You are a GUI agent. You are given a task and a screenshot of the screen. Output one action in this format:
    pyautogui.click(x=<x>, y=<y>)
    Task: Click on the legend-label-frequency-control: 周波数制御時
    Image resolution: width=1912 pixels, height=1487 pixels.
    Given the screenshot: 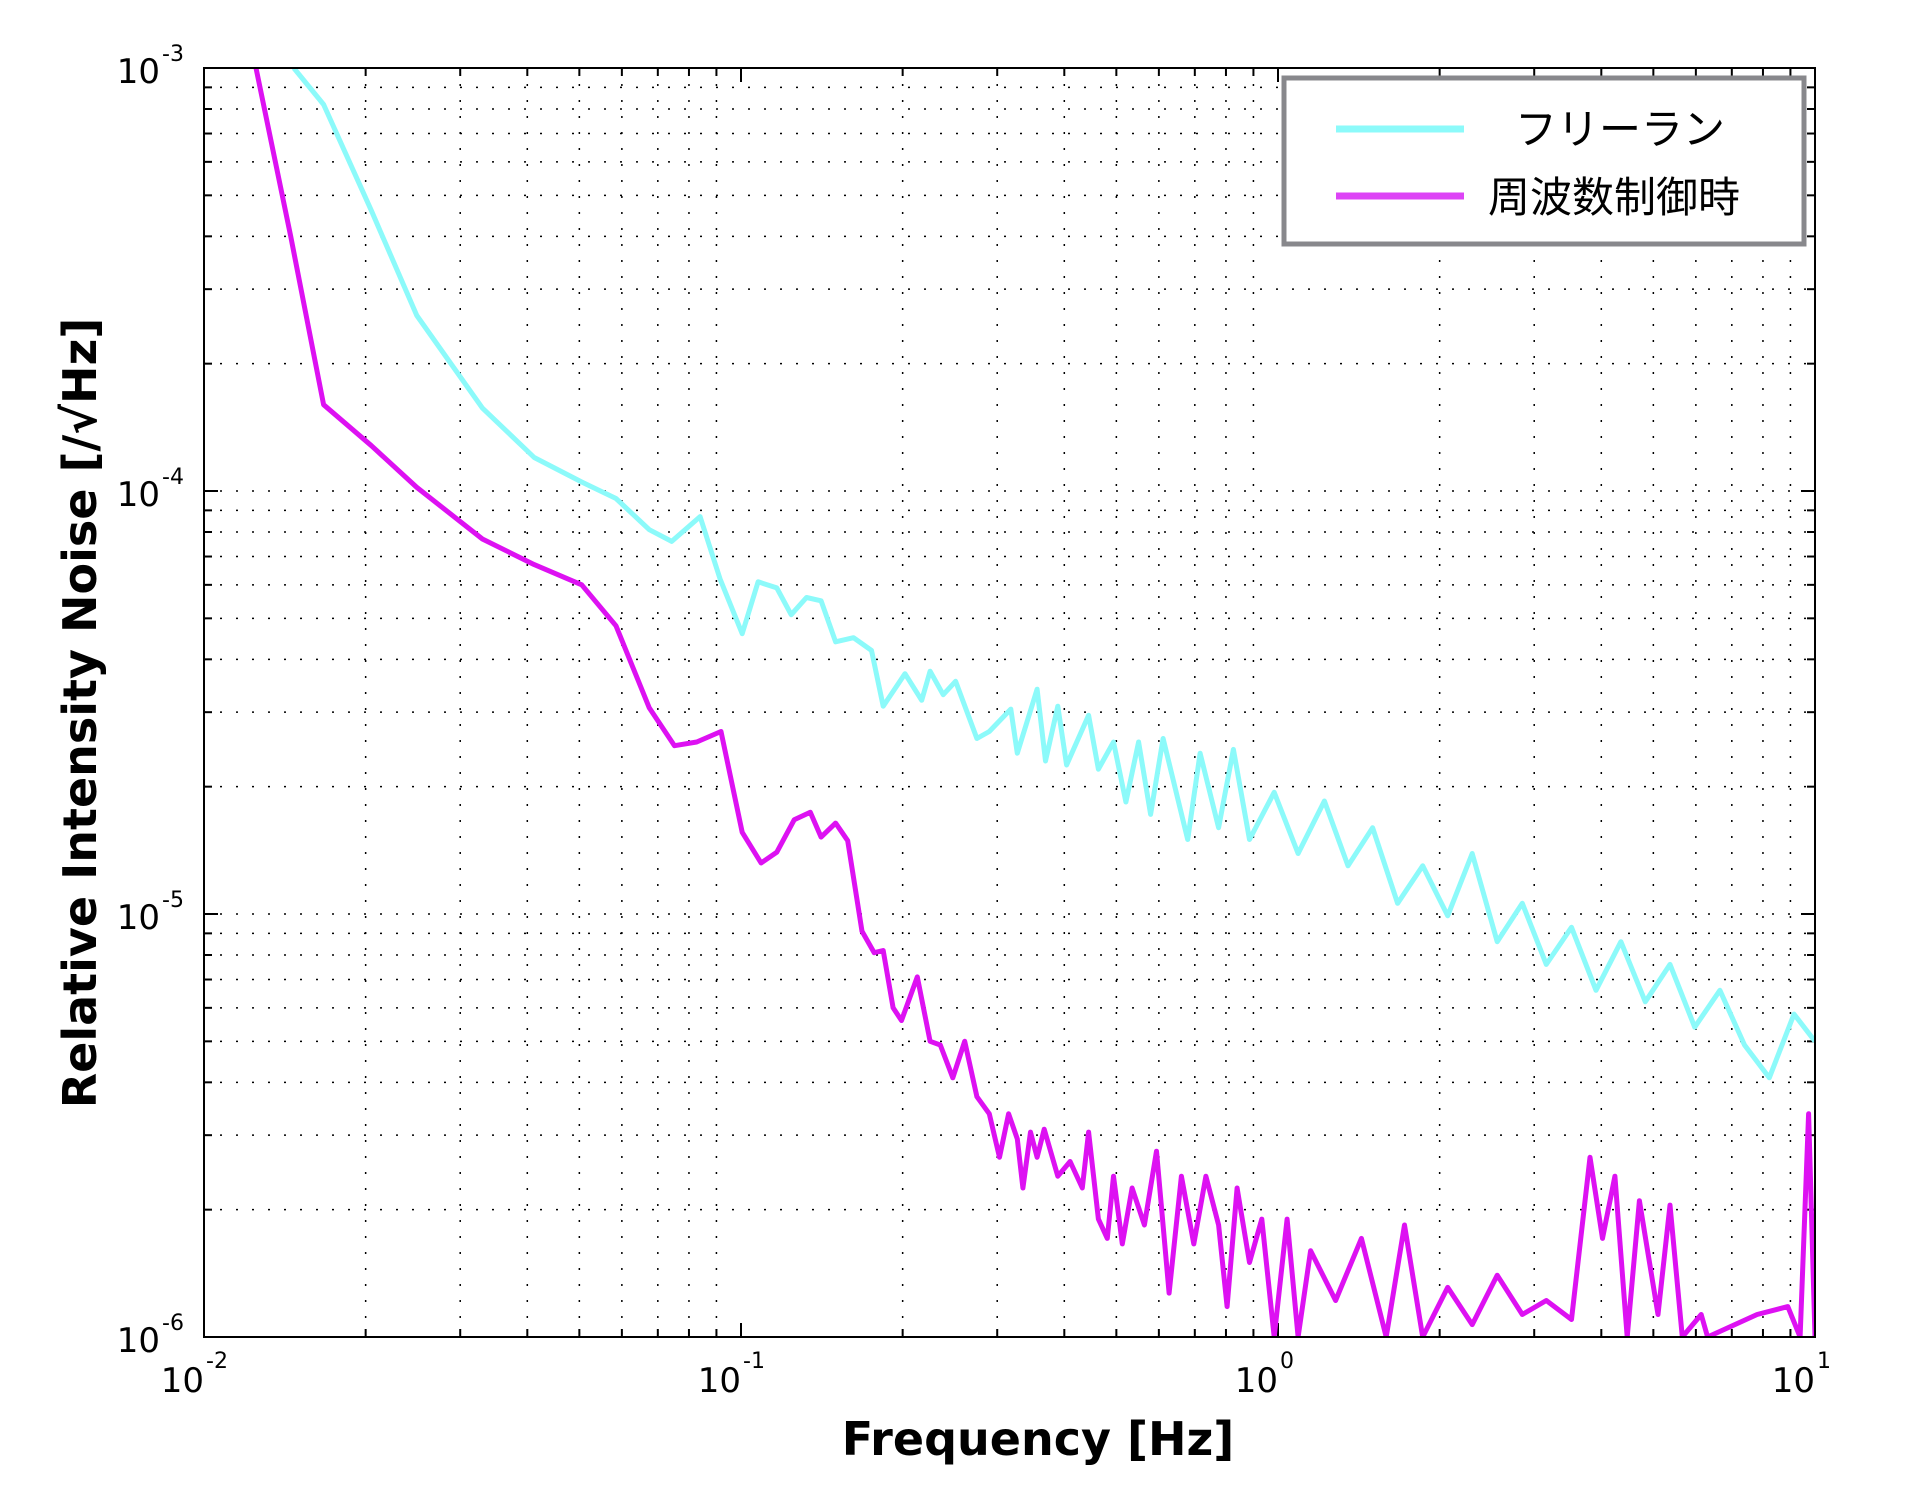 What is the action you would take?
    pyautogui.click(x=1614, y=197)
    